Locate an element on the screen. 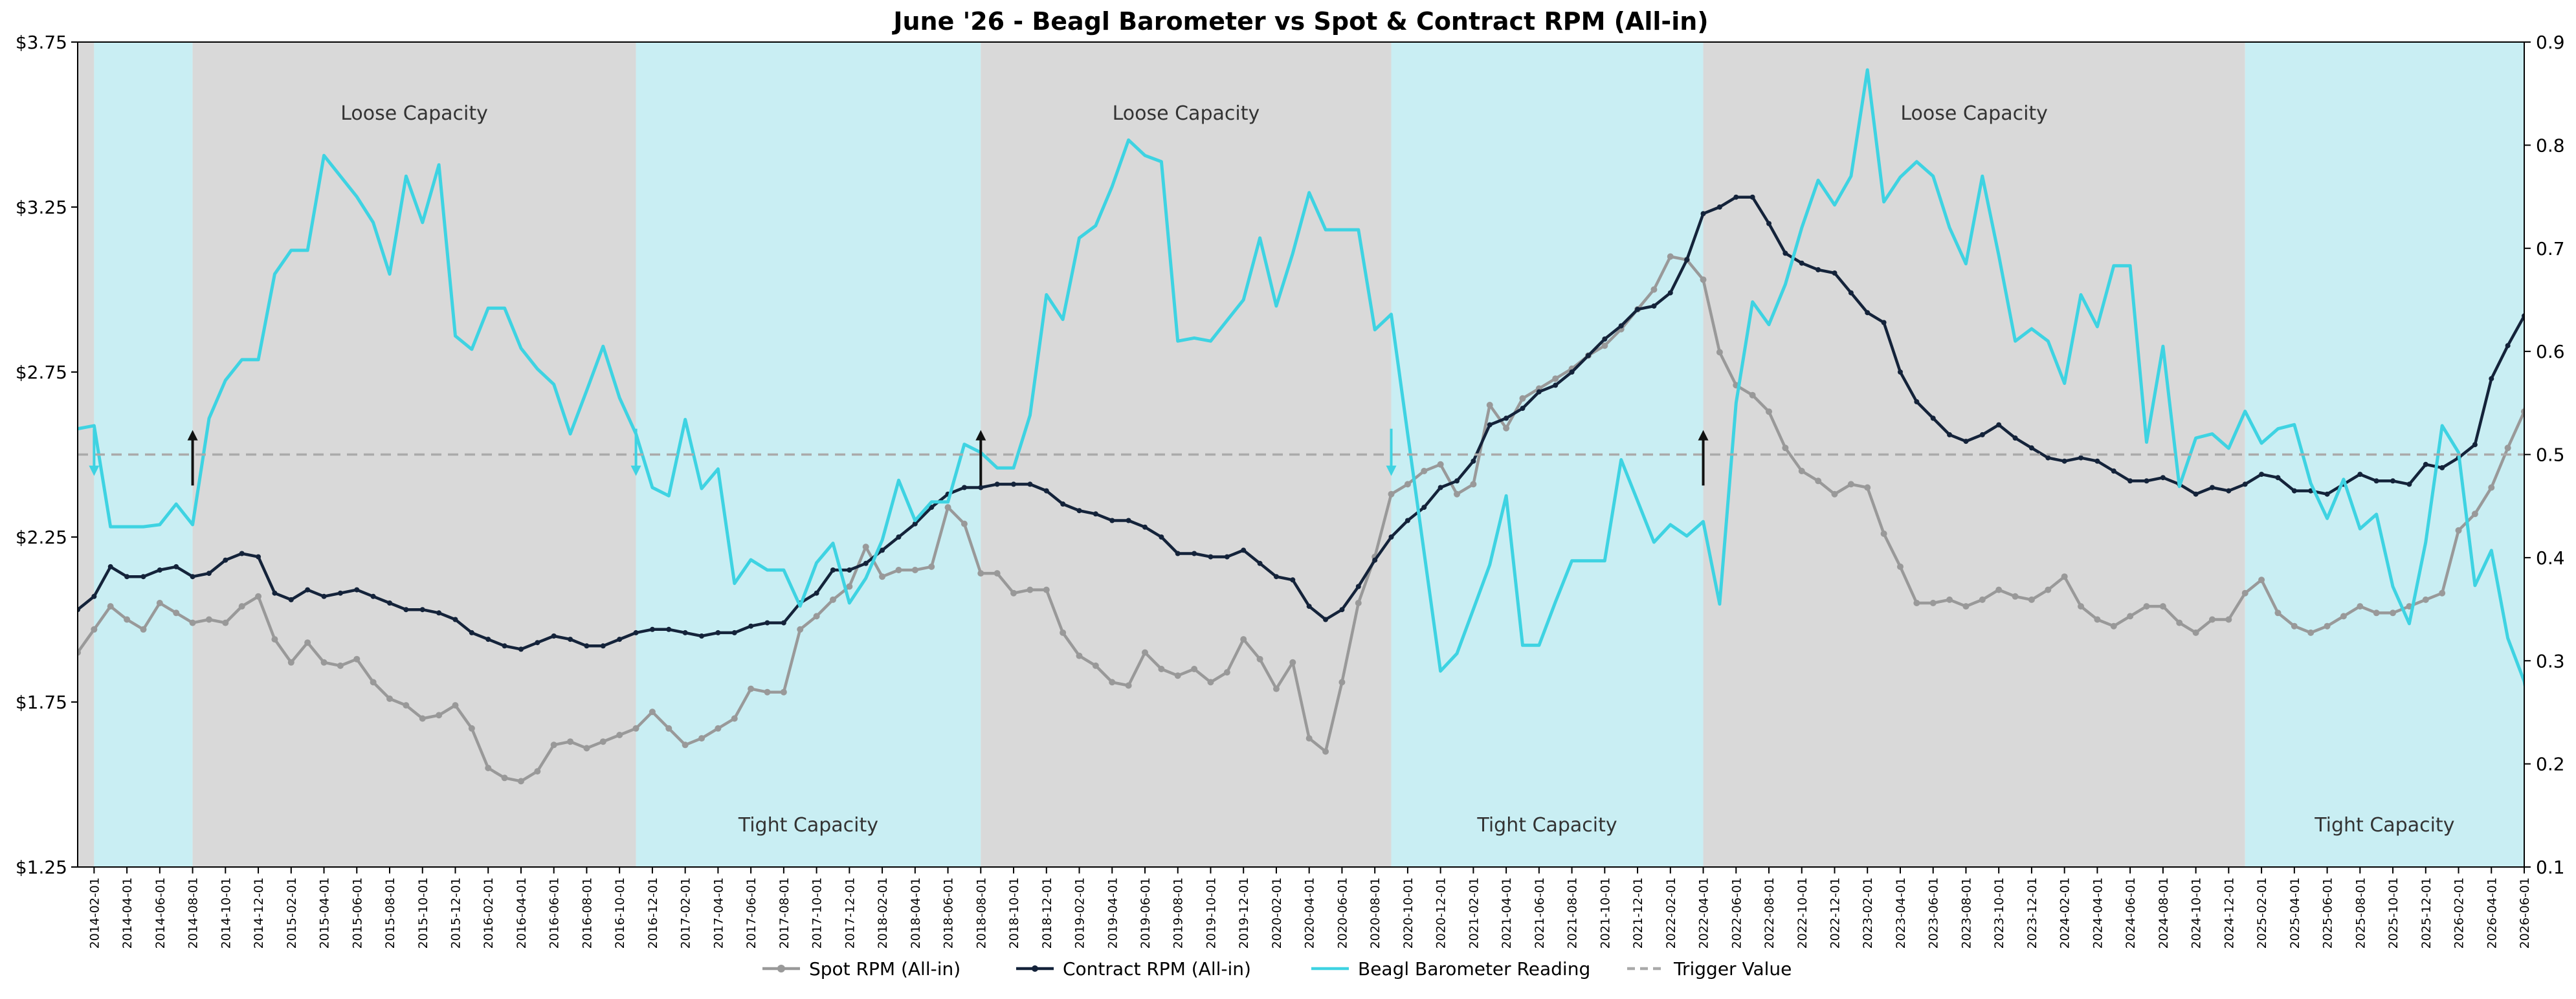 Image resolution: width=2576 pixels, height=999 pixels. y-right-tick-label: 0.1 is located at coordinates (2550, 867).